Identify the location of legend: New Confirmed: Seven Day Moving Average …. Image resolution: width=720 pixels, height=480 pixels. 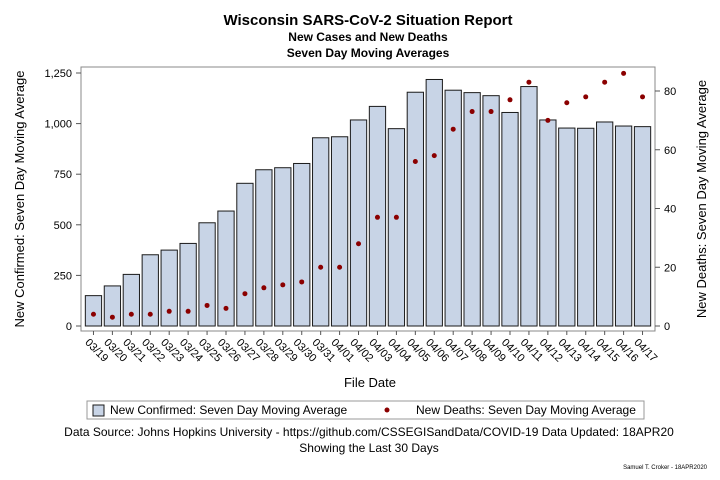
(365, 410).